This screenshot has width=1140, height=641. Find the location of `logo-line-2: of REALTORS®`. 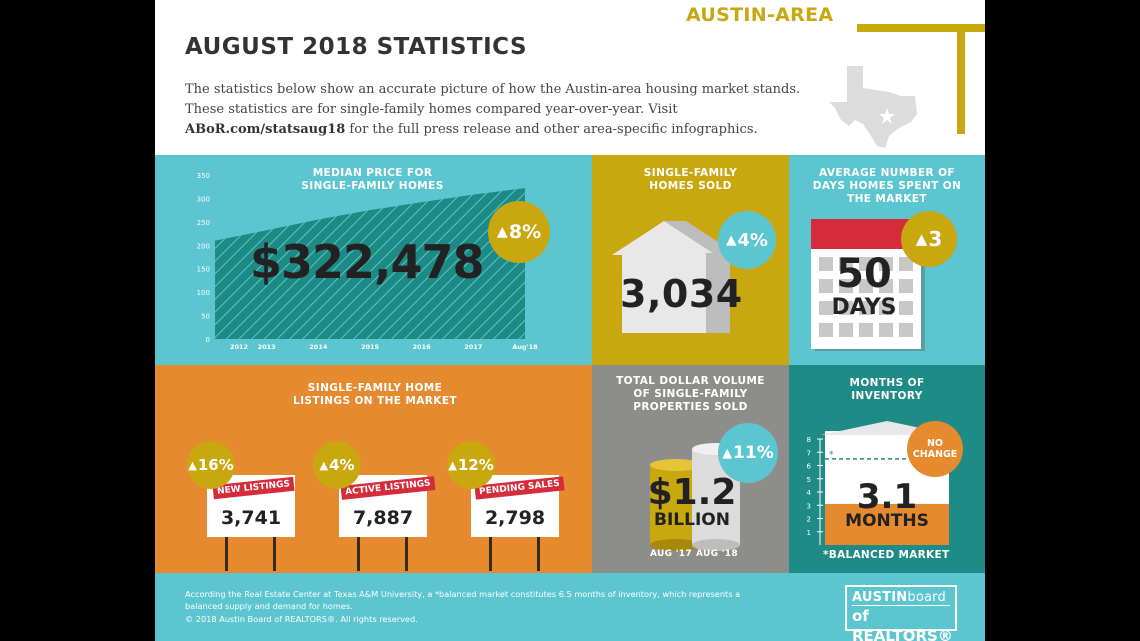

logo-line-2: of REALTORS® is located at coordinates (902, 623).